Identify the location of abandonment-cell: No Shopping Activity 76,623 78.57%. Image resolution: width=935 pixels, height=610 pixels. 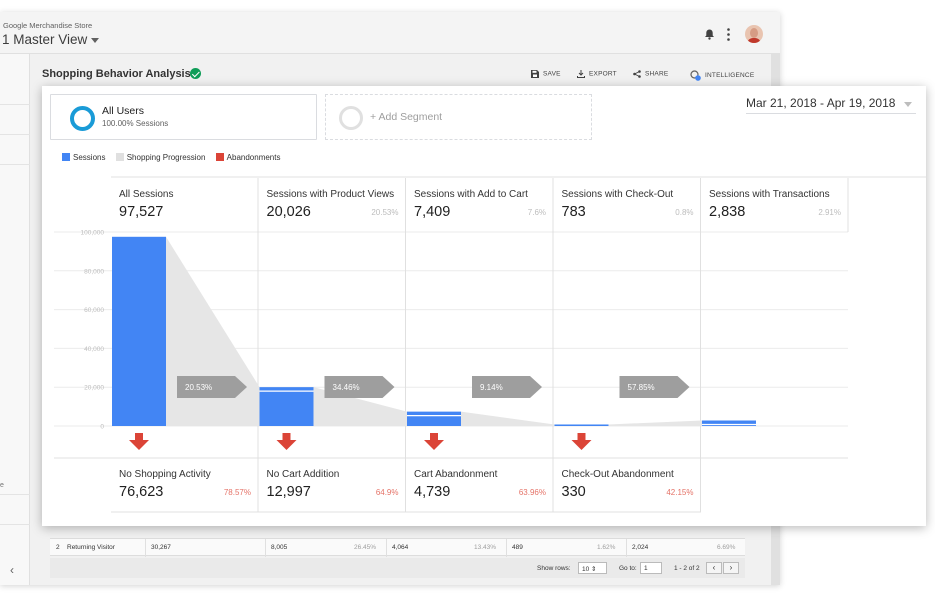
(184, 491).